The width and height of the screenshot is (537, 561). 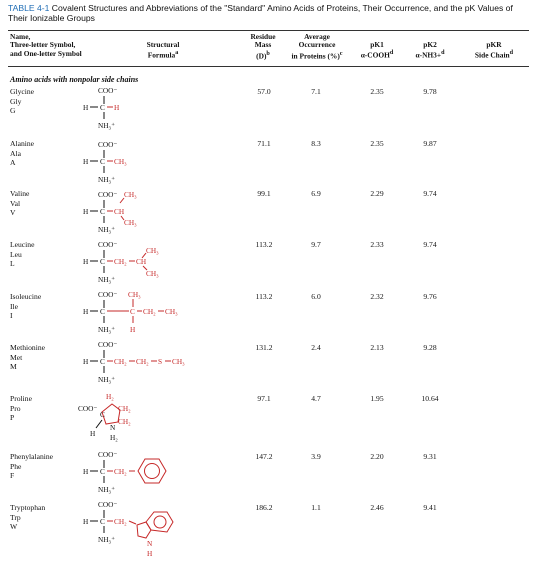 What do you see at coordinates (316, 347) in the screenshot?
I see `row-methionine-occ: 2.4` at bounding box center [316, 347].